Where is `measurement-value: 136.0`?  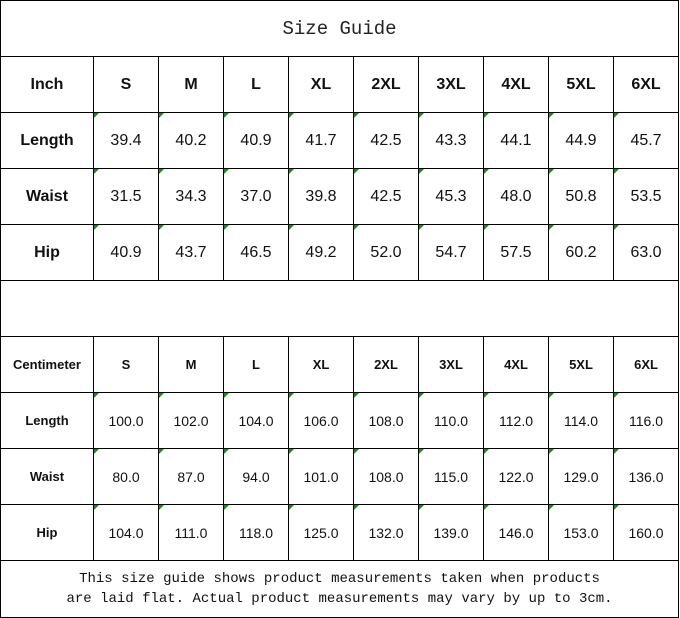
measurement-value: 136.0 is located at coordinates (646, 476).